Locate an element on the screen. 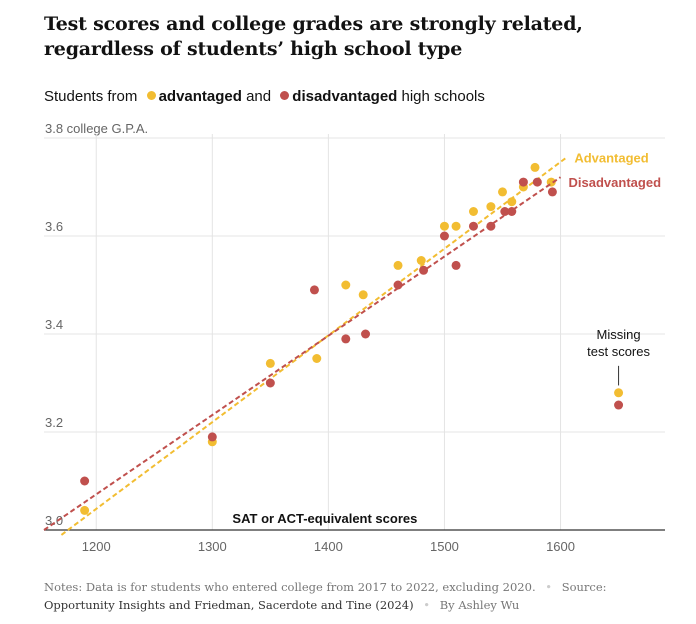 The width and height of the screenshot is (696, 624). legend-advantaged-dot is located at coordinates (151, 95).